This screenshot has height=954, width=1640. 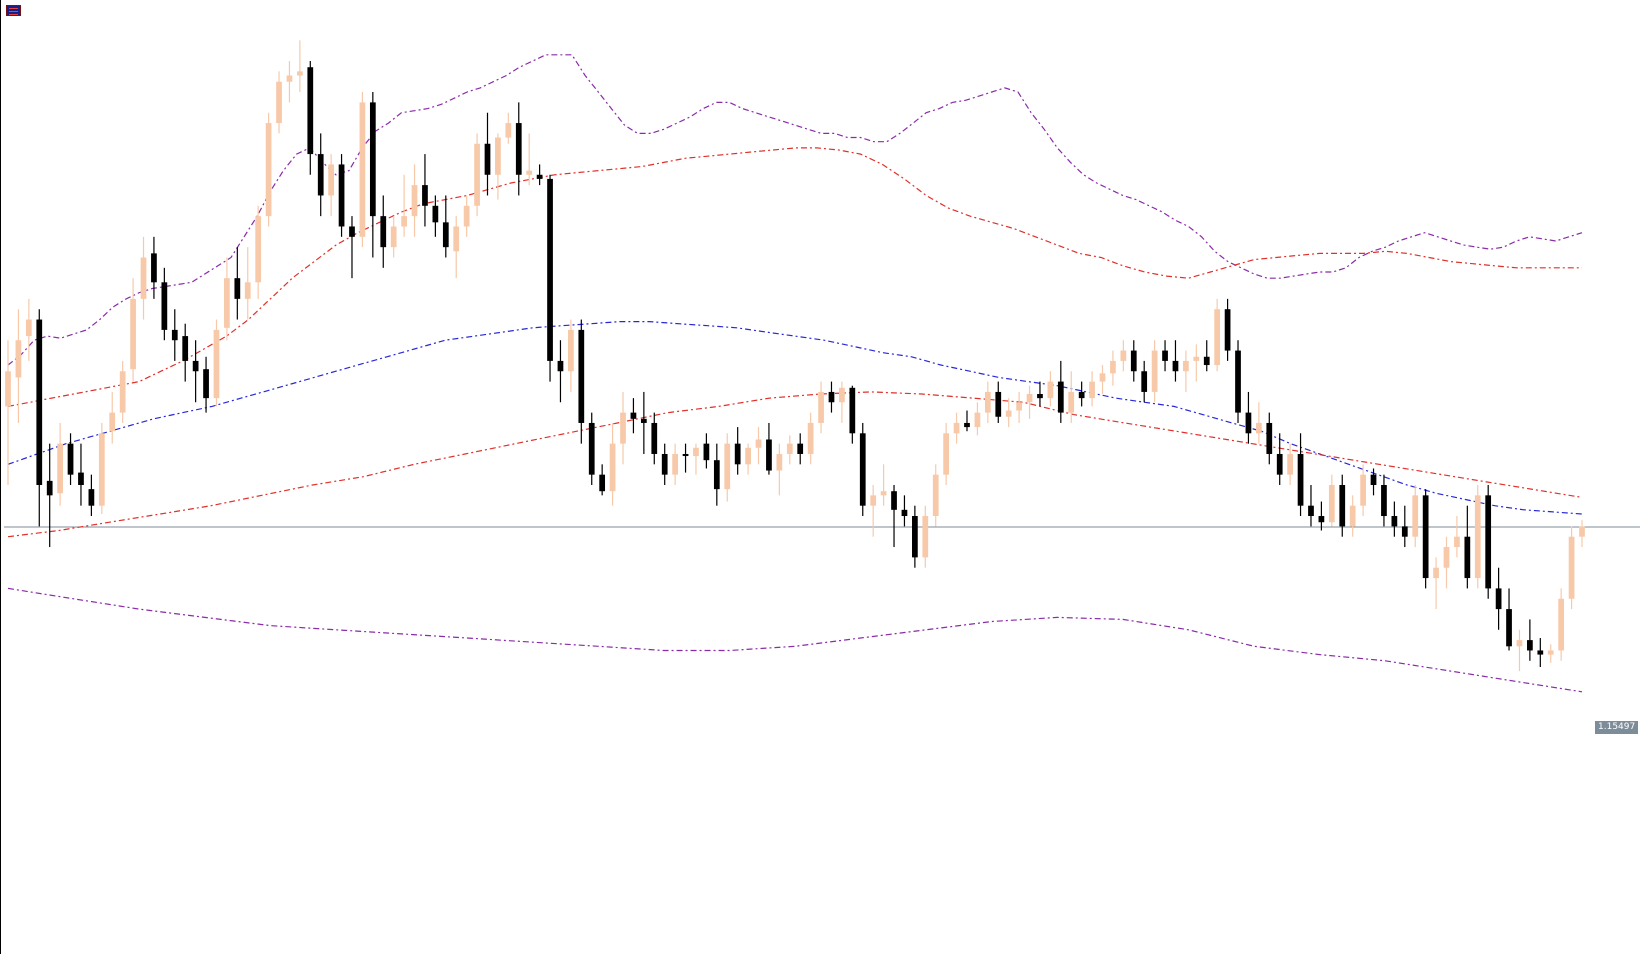 I want to click on chart-left-border, so click(x=0, y=477).